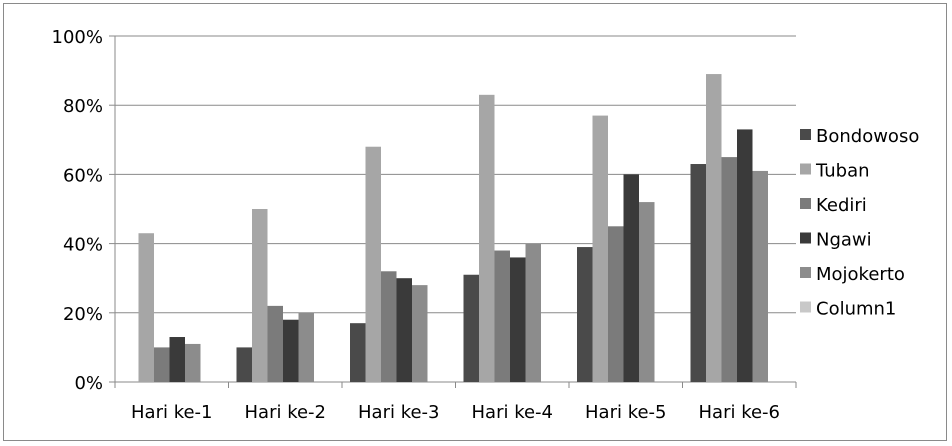 The width and height of the screenshot is (952, 446). I want to click on x-tick-label: Hari ke-3, so click(399, 412).